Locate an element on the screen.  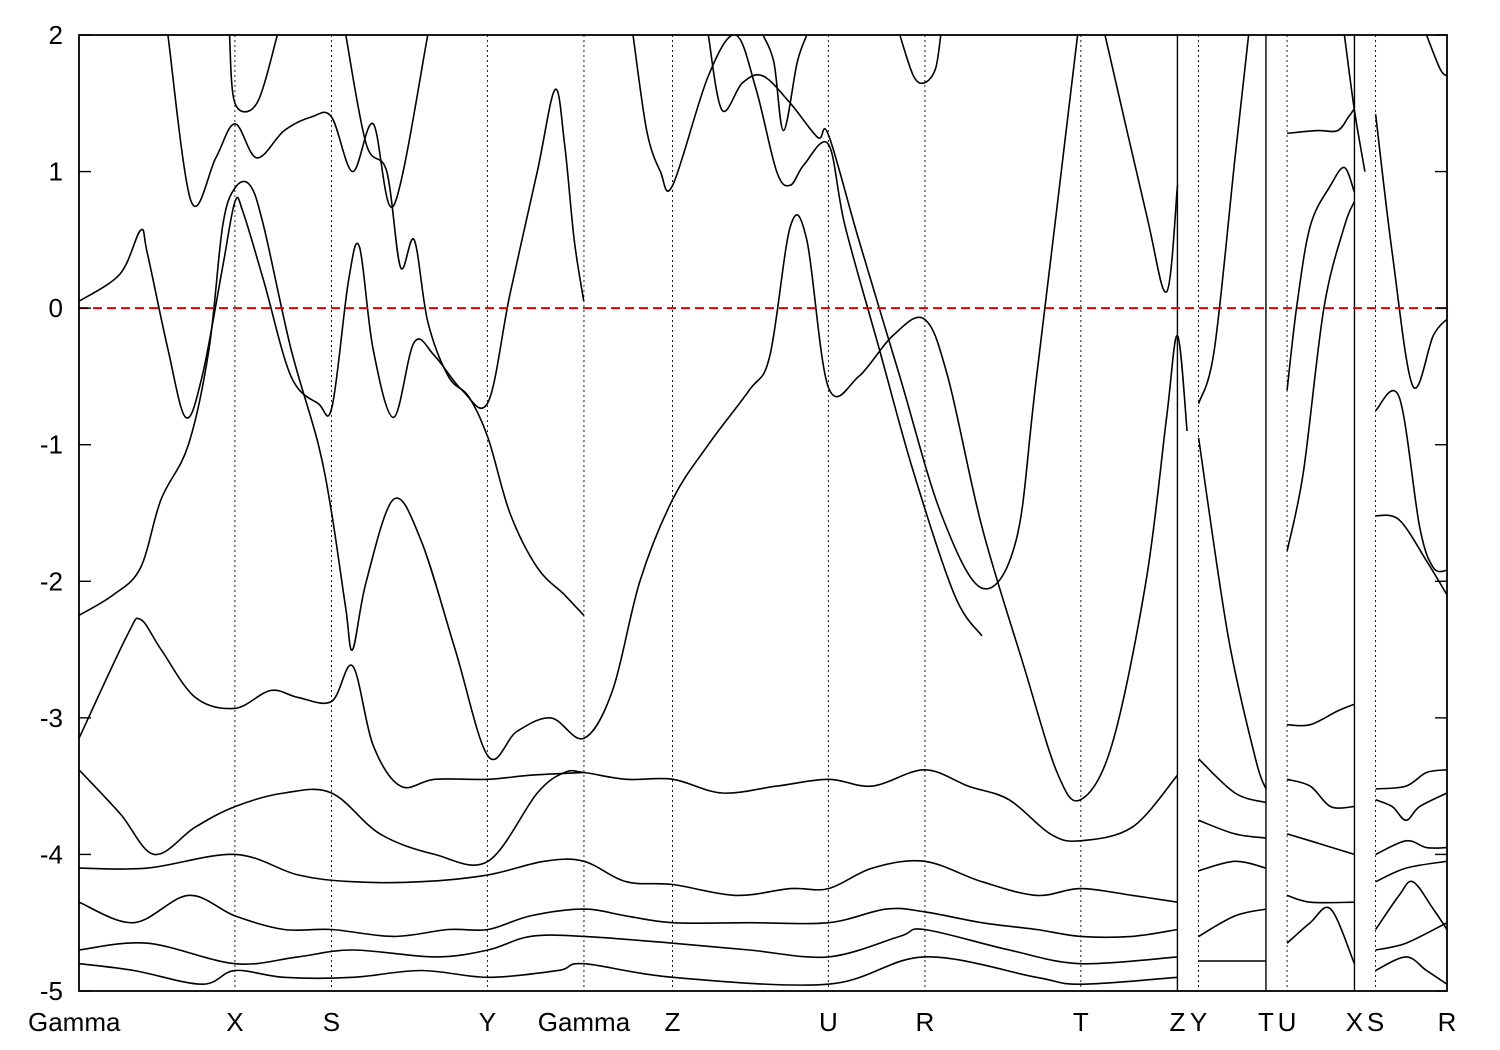
y-tick-label: -1 is located at coordinates (51, 445).